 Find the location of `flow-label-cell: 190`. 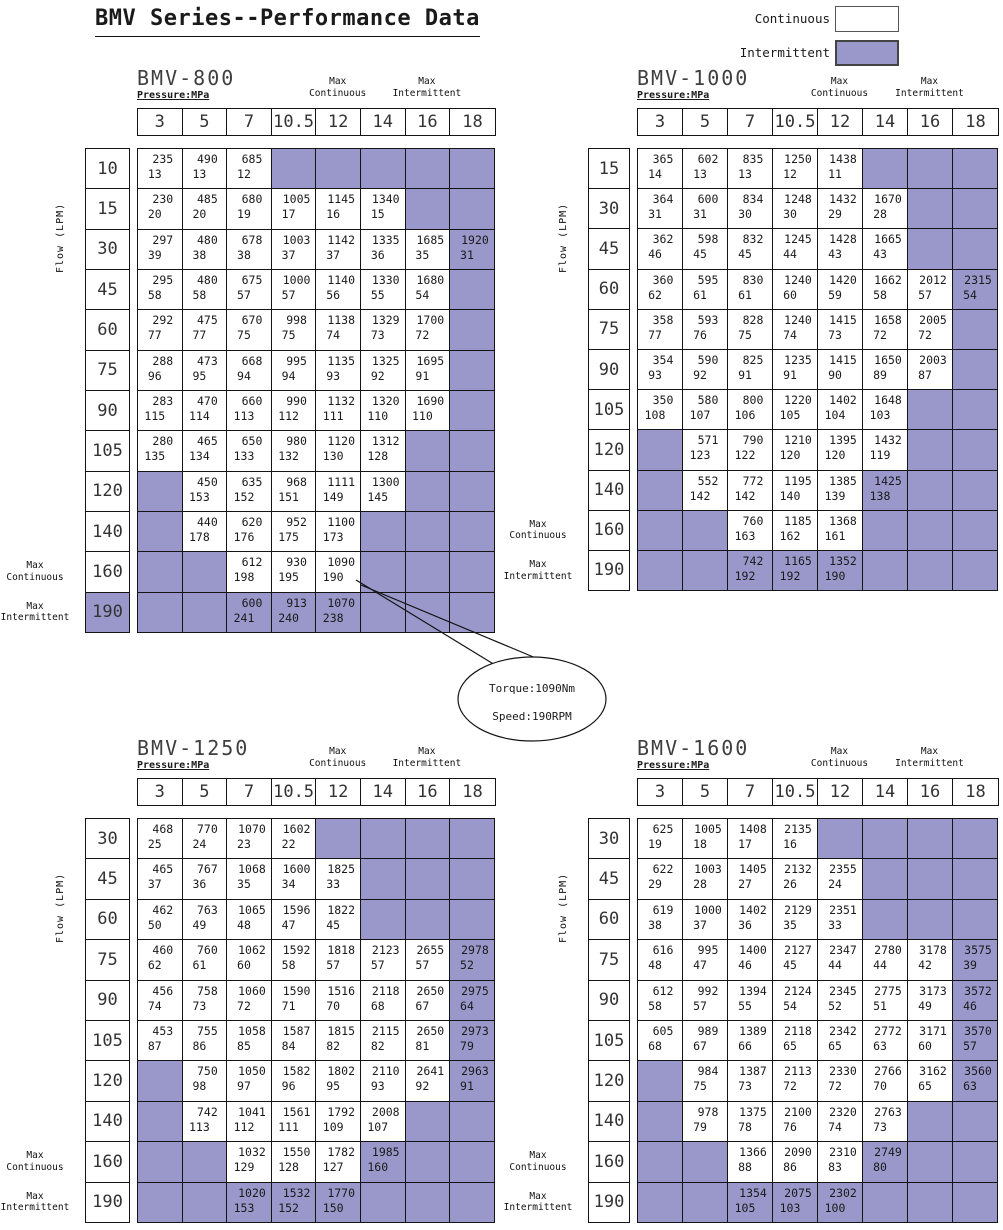

flow-label-cell: 190 is located at coordinates (107, 1203).